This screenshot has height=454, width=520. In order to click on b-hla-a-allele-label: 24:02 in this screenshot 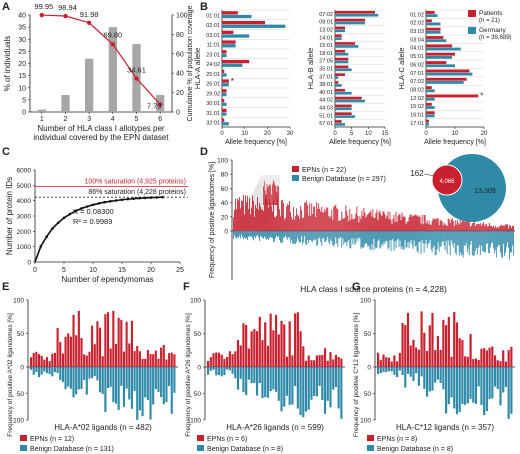, I will do `click(213, 65)`.